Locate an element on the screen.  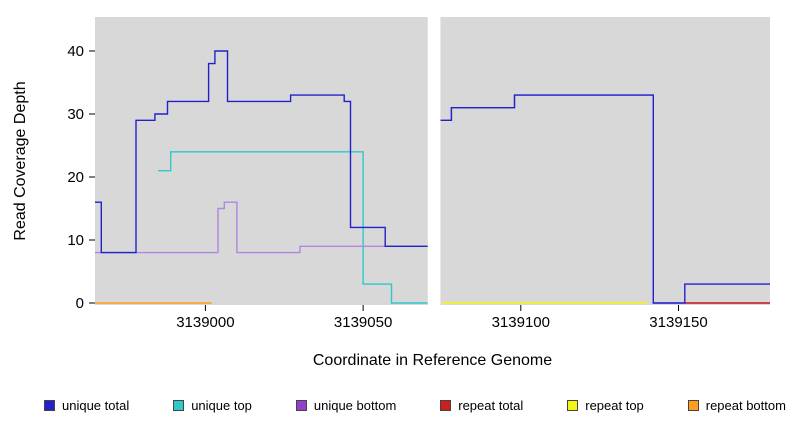
legend-swatch-repeat-bottom is located at coordinates (693, 405).